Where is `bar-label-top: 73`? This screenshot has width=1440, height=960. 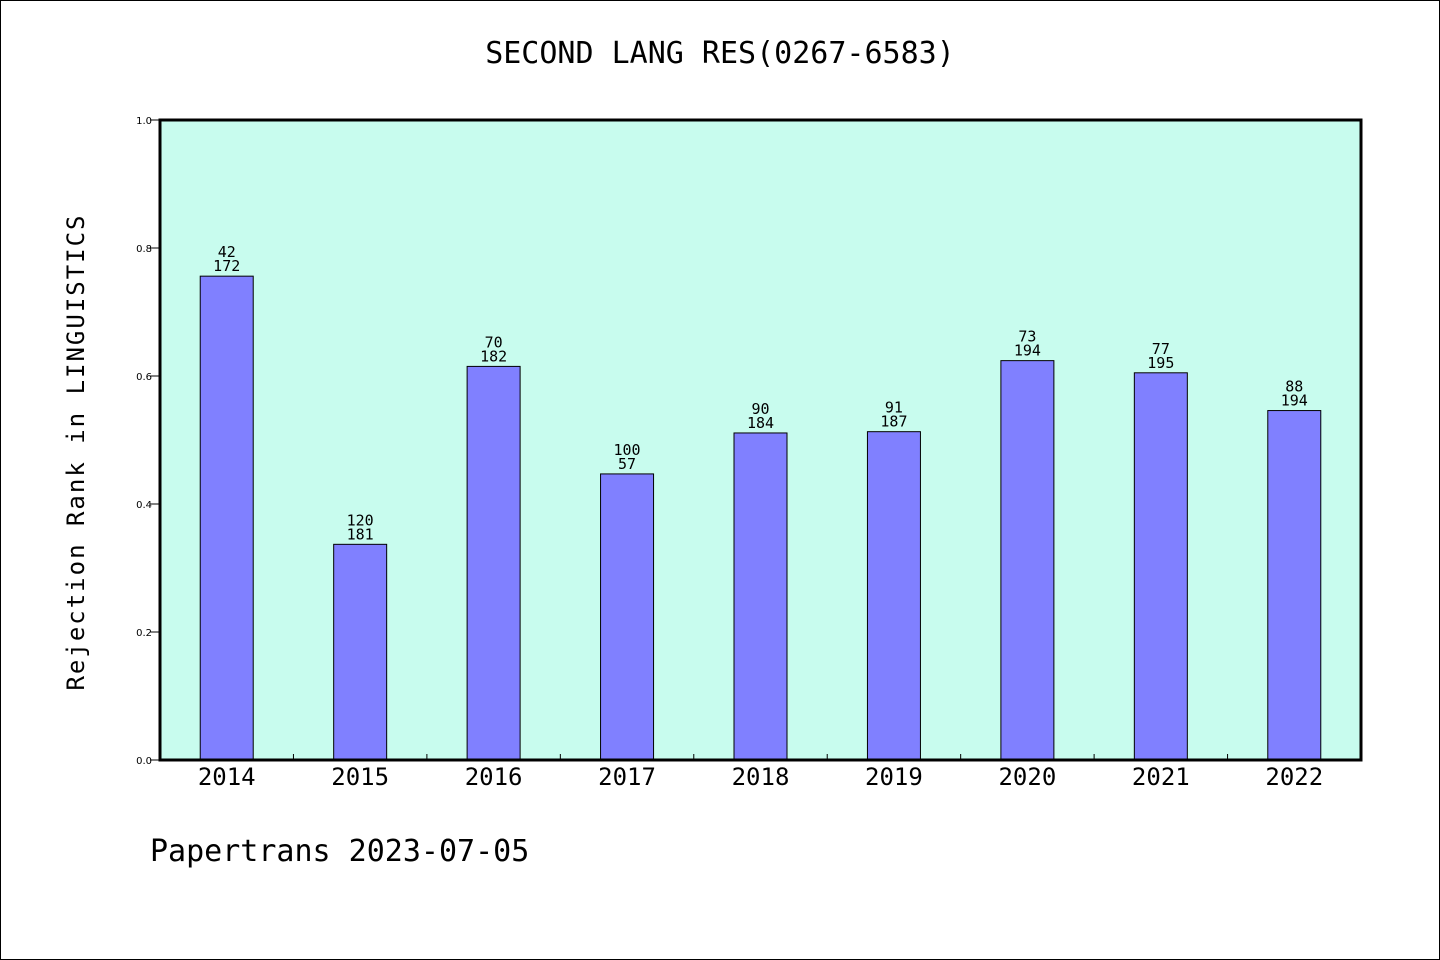 bar-label-top: 73 is located at coordinates (1027, 337).